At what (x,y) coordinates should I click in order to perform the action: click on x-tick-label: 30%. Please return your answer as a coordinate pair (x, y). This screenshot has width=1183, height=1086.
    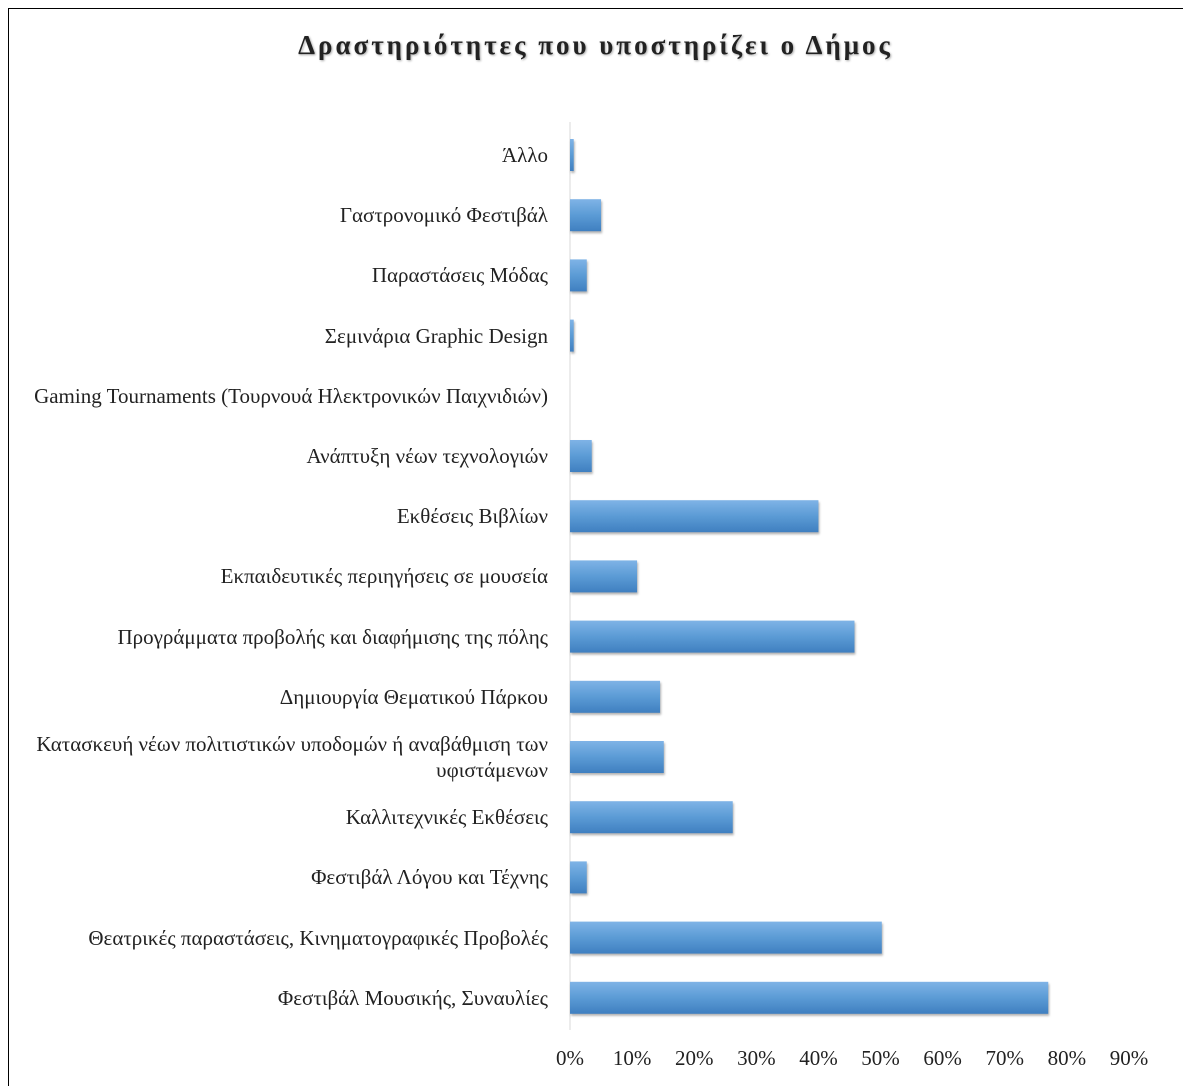
    Looking at the image, I should click on (756, 1058).